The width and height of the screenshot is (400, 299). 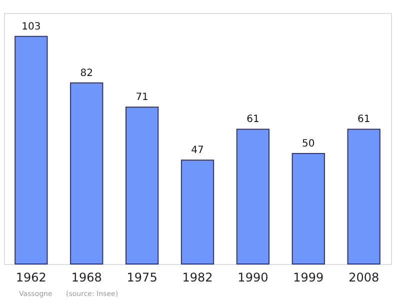 I want to click on x-tick-label: 1968, so click(x=86, y=277).